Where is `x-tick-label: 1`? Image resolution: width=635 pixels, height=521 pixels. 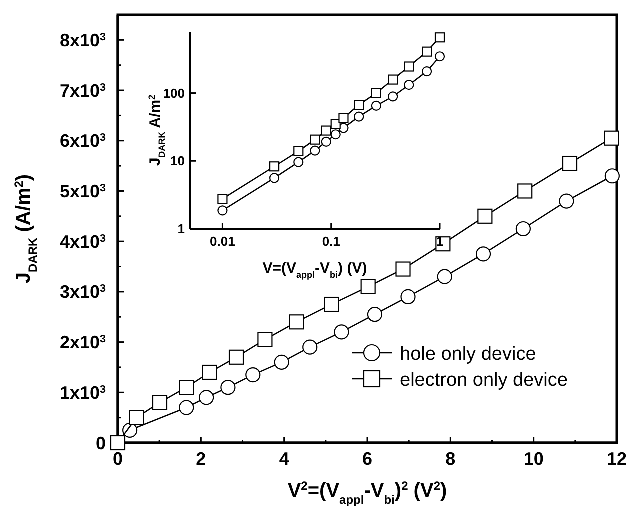
x-tick-label: 1 is located at coordinates (440, 241).